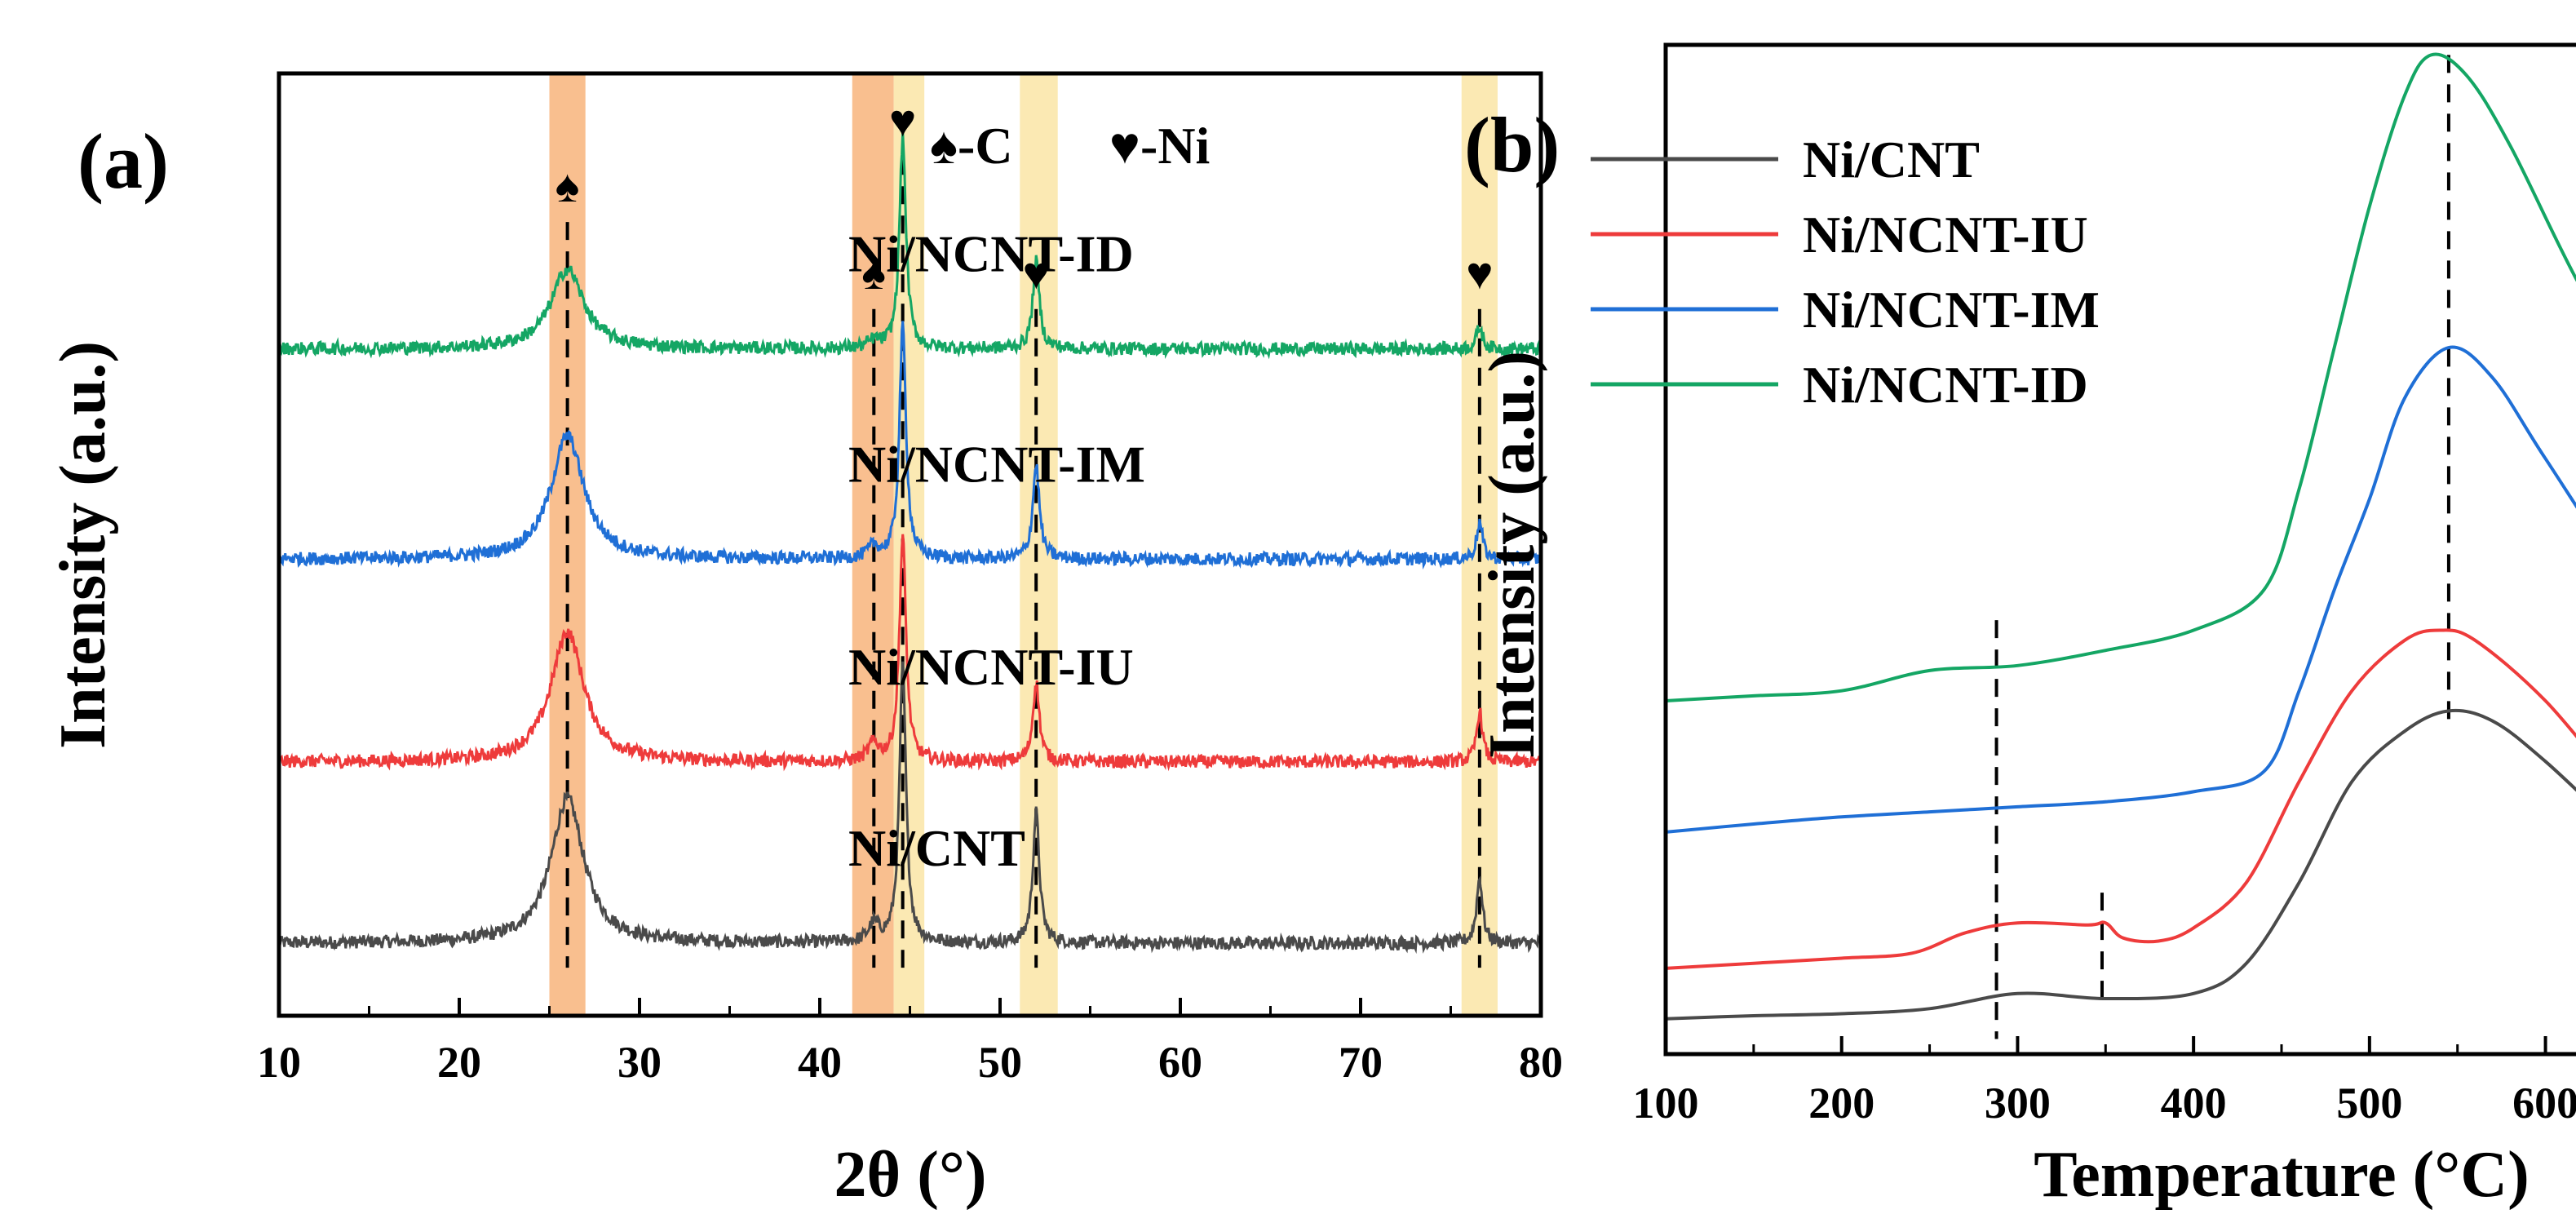  I want to click on panel-b-label: (b), so click(1512, 144).